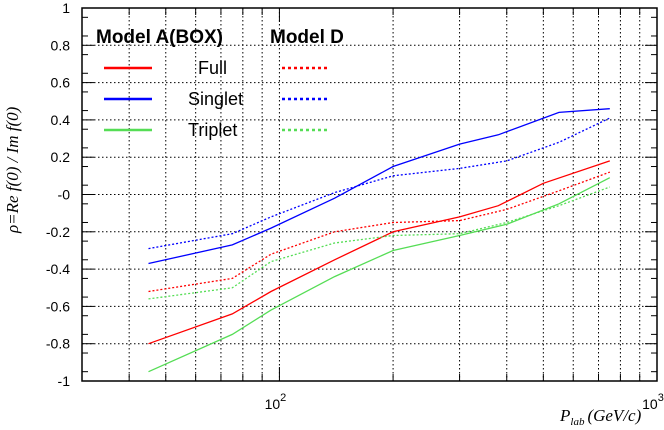  What do you see at coordinates (61, 120) in the screenshot?
I see `y-tick-label: 0.4` at bounding box center [61, 120].